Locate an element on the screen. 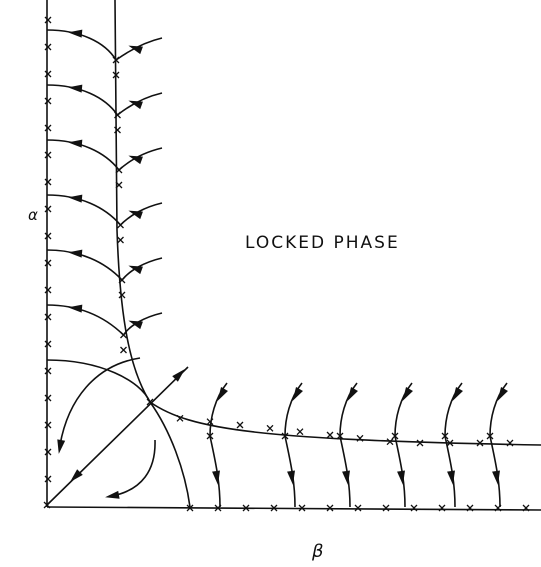 Image resolution: width=541 pixels, height=567 pixels. beta-label: β is located at coordinates (317, 551).